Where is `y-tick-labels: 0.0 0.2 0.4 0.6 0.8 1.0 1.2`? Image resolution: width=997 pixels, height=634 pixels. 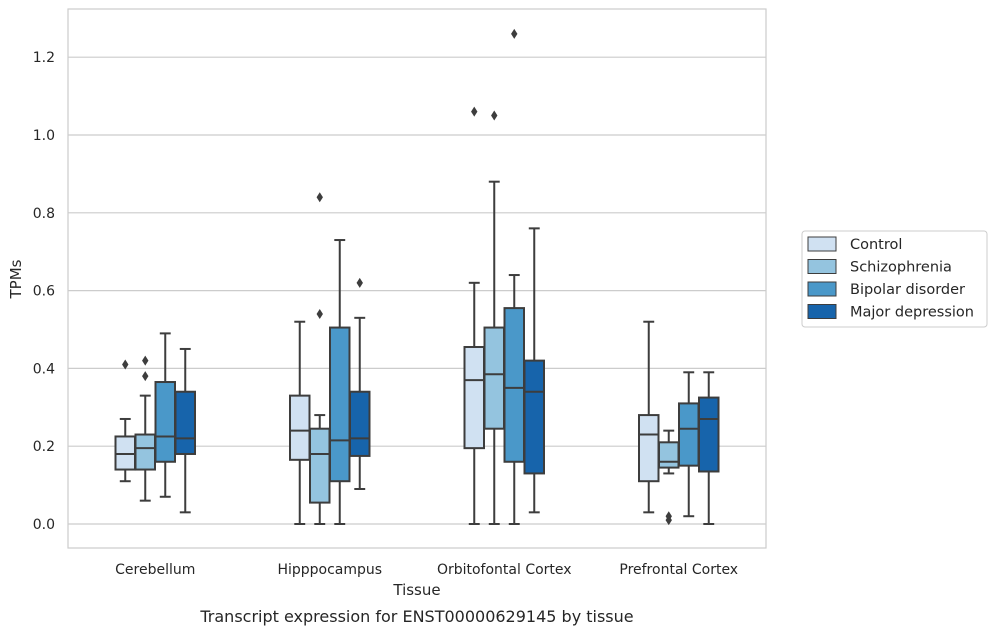 y-tick-labels: 0.0 0.2 0.4 0.6 0.8 1.0 1.2 is located at coordinates (44, 291).